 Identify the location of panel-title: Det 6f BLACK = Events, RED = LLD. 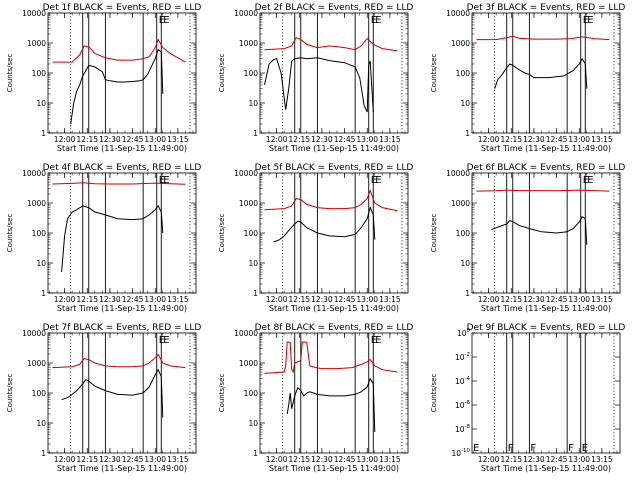
(546, 168).